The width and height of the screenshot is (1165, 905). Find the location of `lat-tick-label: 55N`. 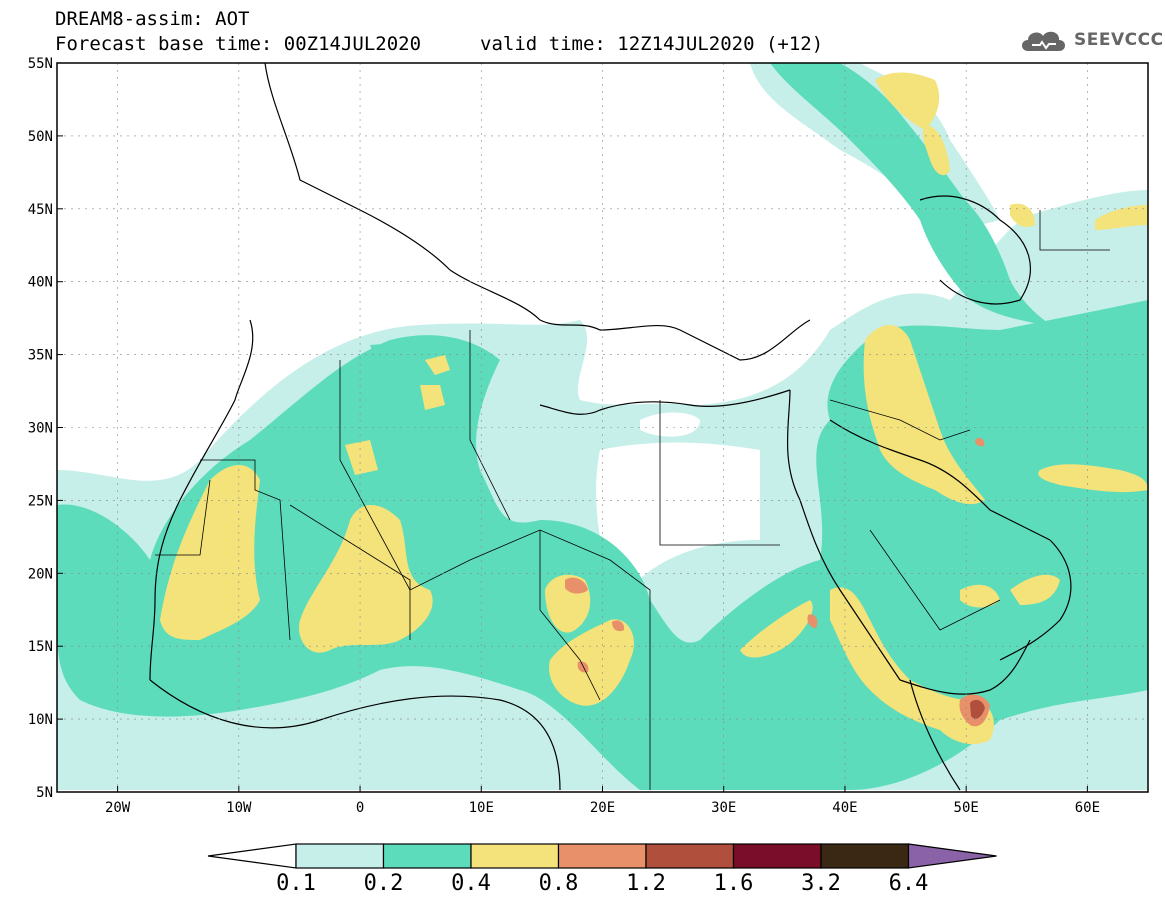

lat-tick-label: 55N is located at coordinates (40, 64).